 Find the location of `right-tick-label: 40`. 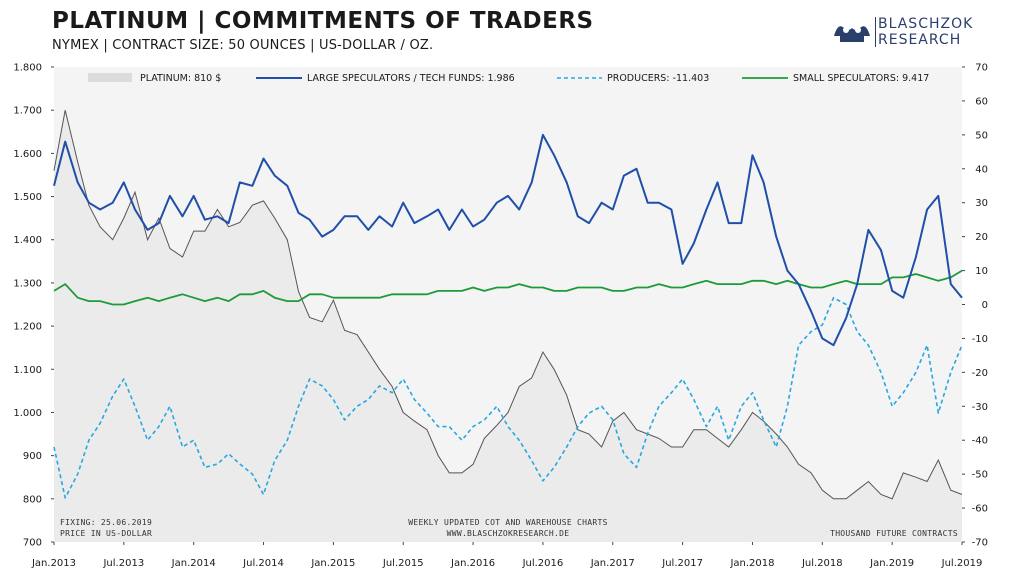

right-tick-label: 40 is located at coordinates (981, 169).